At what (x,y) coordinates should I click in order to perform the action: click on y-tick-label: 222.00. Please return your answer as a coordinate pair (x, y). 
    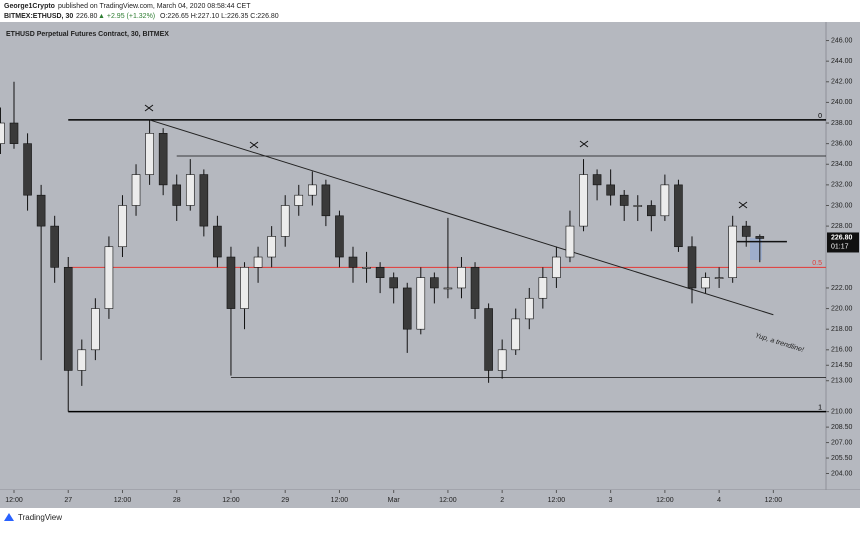
    Looking at the image, I should click on (842, 288).